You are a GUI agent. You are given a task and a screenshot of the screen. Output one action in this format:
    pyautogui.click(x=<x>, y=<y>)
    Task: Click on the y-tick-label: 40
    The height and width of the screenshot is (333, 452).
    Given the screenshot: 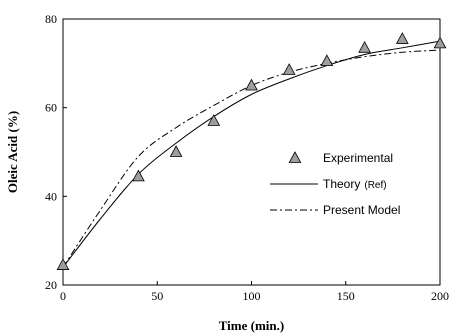 What is the action you would take?
    pyautogui.click(x=51, y=196)
    